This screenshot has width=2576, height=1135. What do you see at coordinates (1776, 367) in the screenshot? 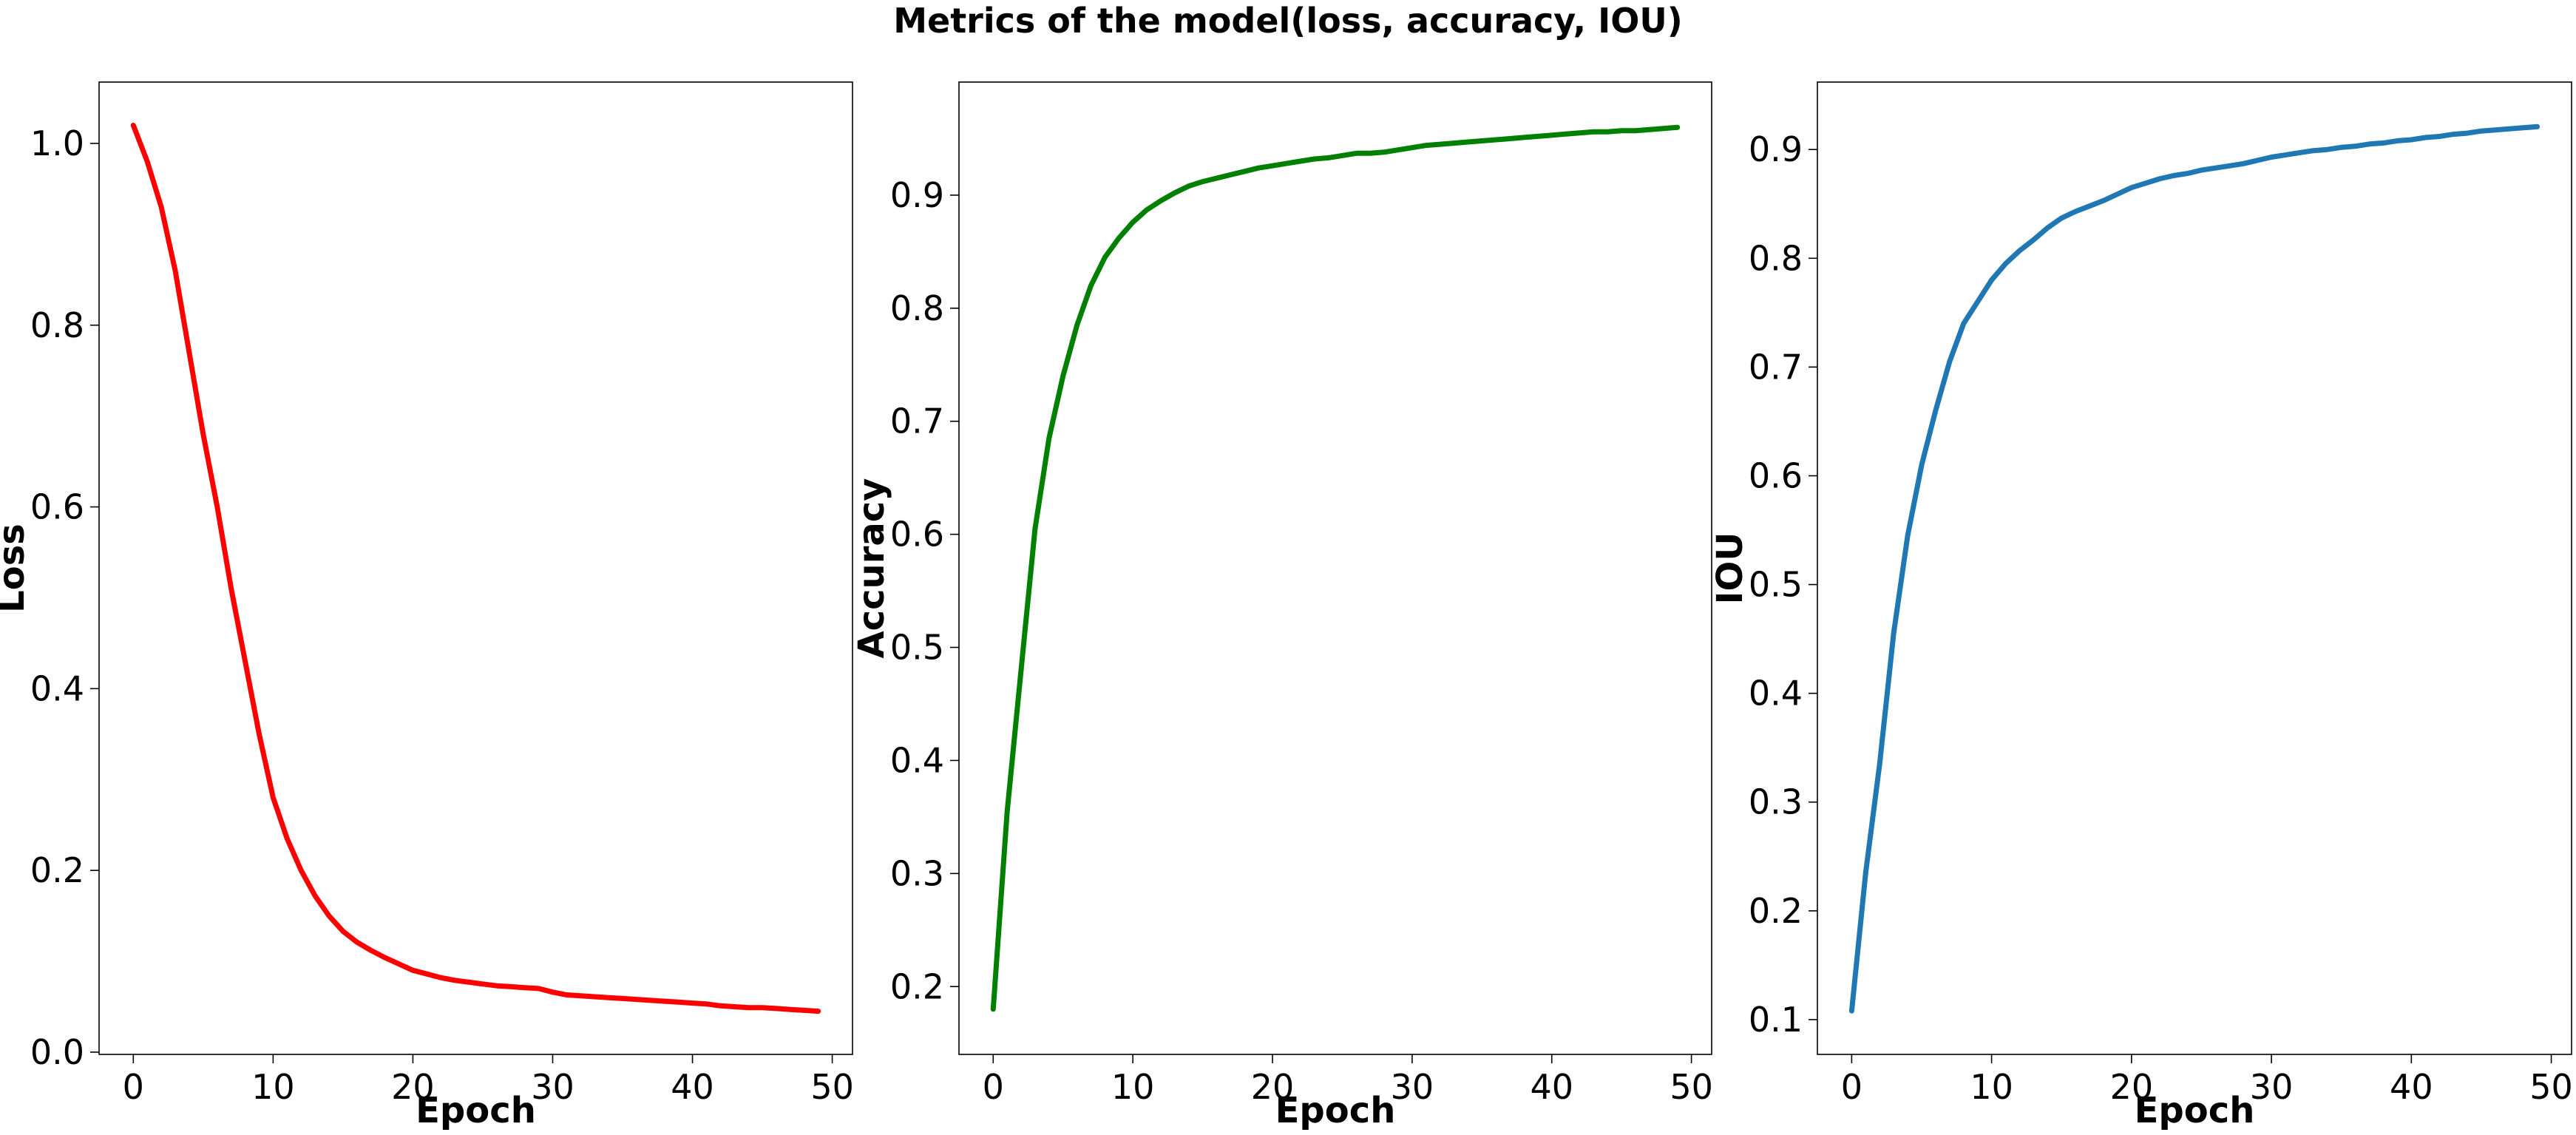
I see `iou-y-tick-label: 0.7` at bounding box center [1776, 367].